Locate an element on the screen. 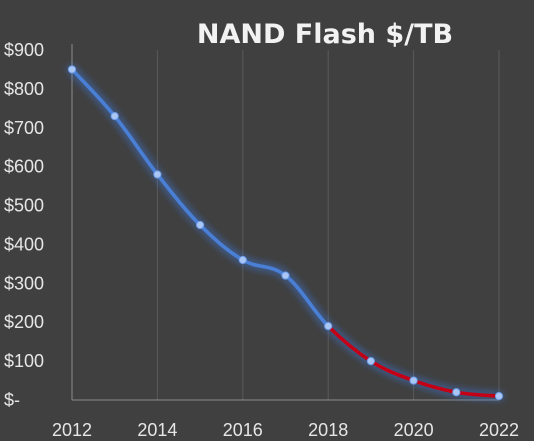  data-point-2021 is located at coordinates (456, 392).